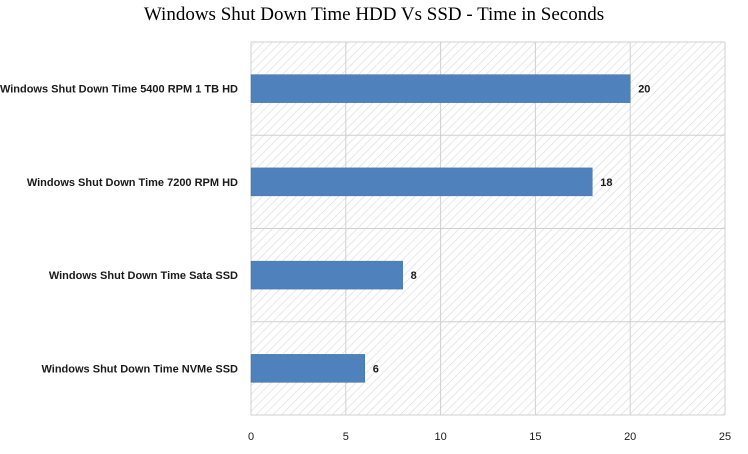 Image resolution: width=748 pixels, height=454 pixels. What do you see at coordinates (644, 90) in the screenshot?
I see `data-label: 20` at bounding box center [644, 90].